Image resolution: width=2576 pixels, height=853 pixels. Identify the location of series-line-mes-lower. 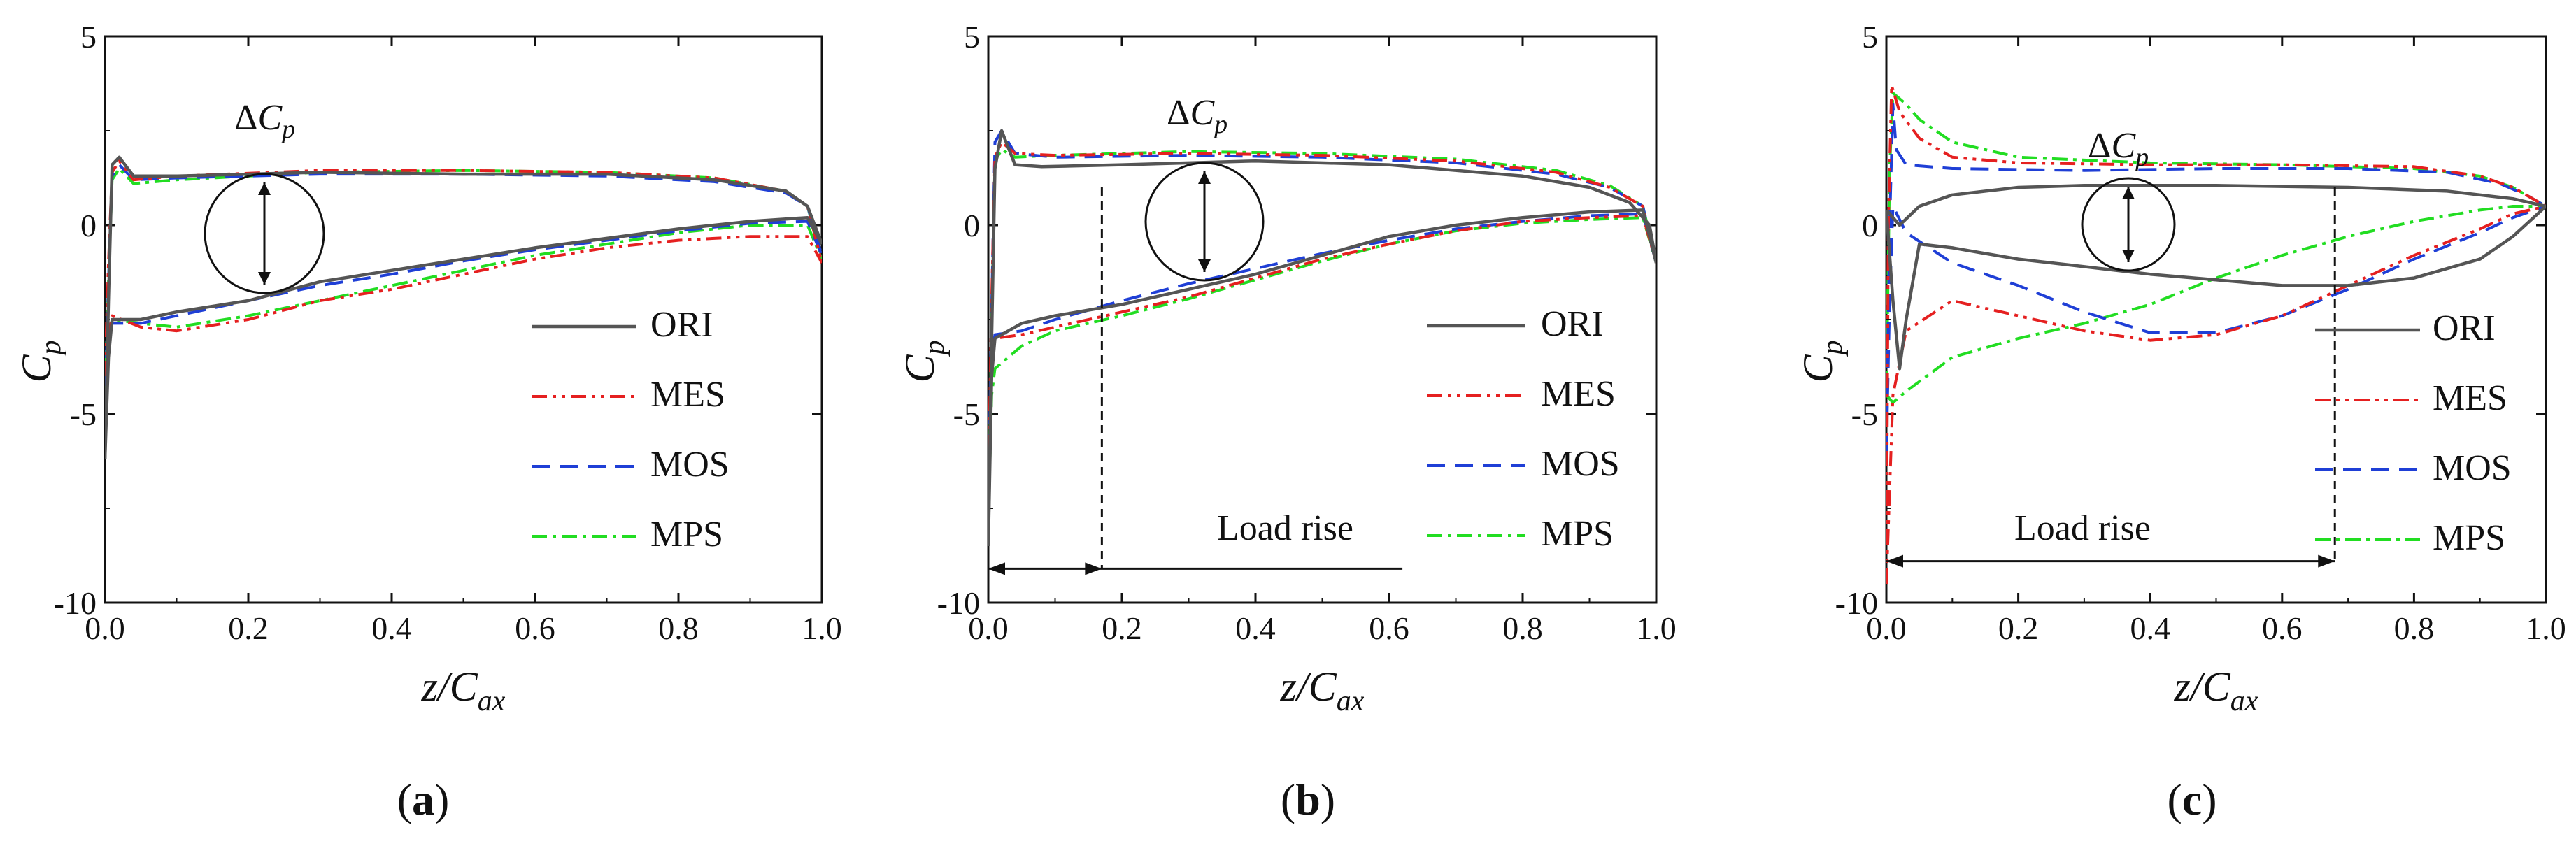
(1322, 352).